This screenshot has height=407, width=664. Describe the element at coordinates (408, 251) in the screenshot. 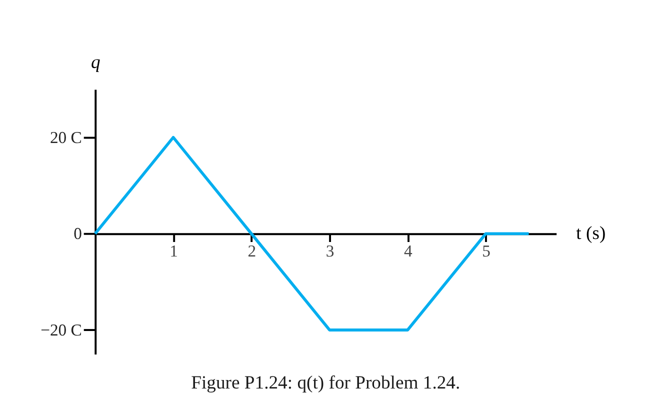

I see `x-tick-label: 4` at that location.